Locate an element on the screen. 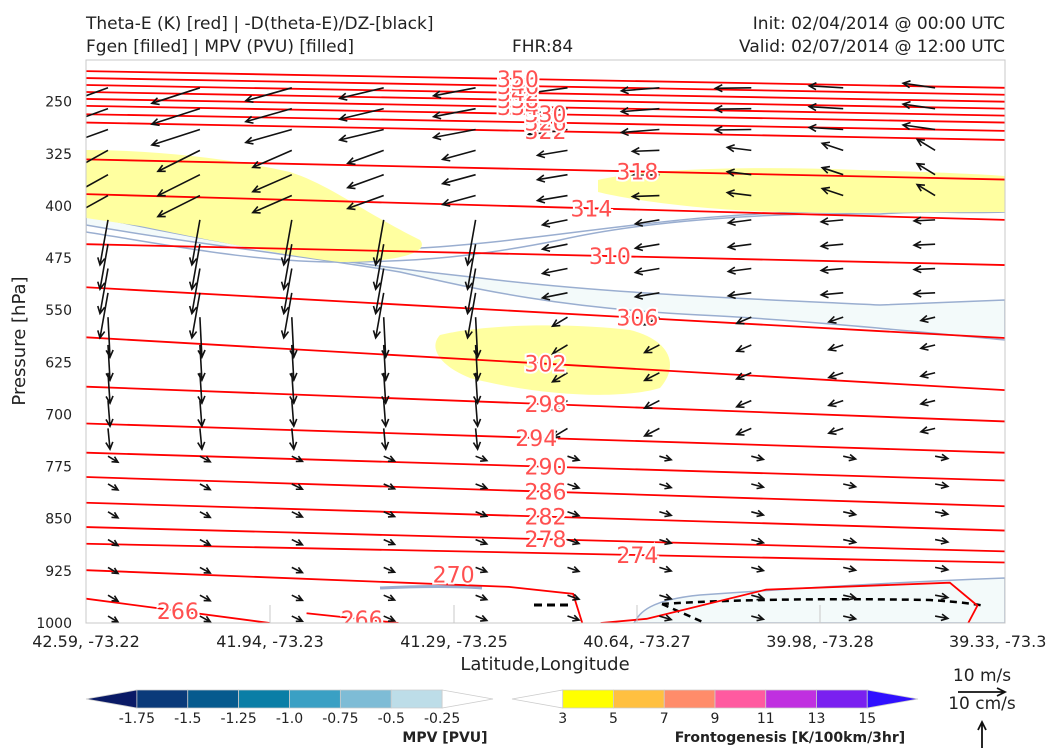 The width and height of the screenshot is (1050, 750). theta-e-label-302: 302 is located at coordinates (546, 365).